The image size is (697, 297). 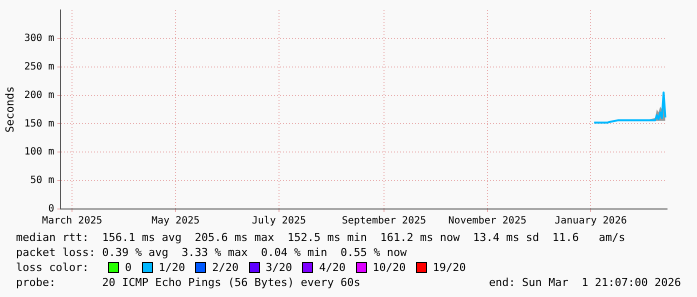 I want to click on y-tick-label: 100 m, so click(x=39, y=152).